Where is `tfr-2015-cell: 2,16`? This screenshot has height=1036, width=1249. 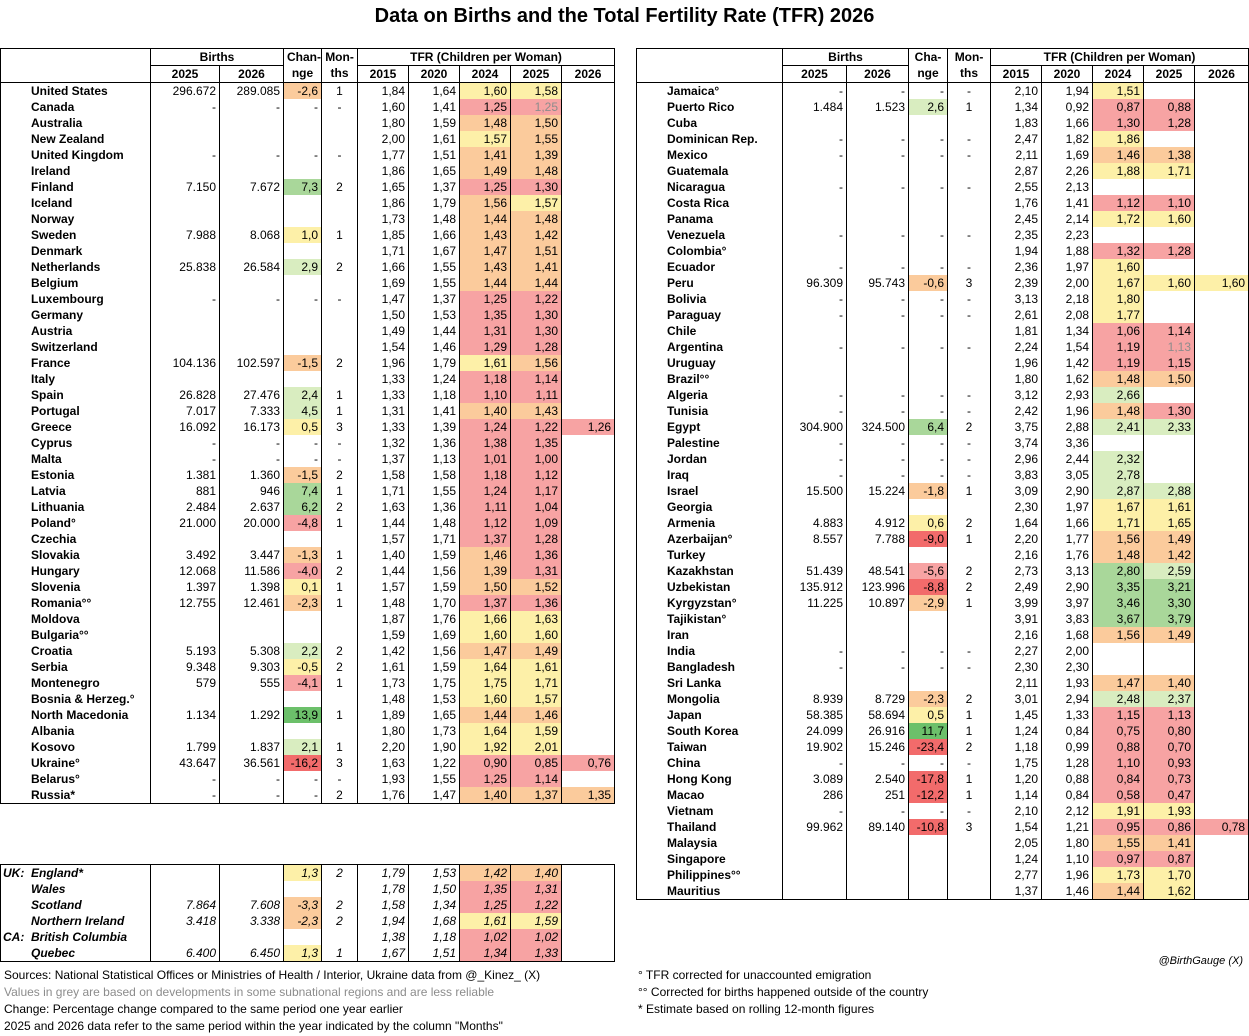 tfr-2015-cell: 2,16 is located at coordinates (1016, 635).